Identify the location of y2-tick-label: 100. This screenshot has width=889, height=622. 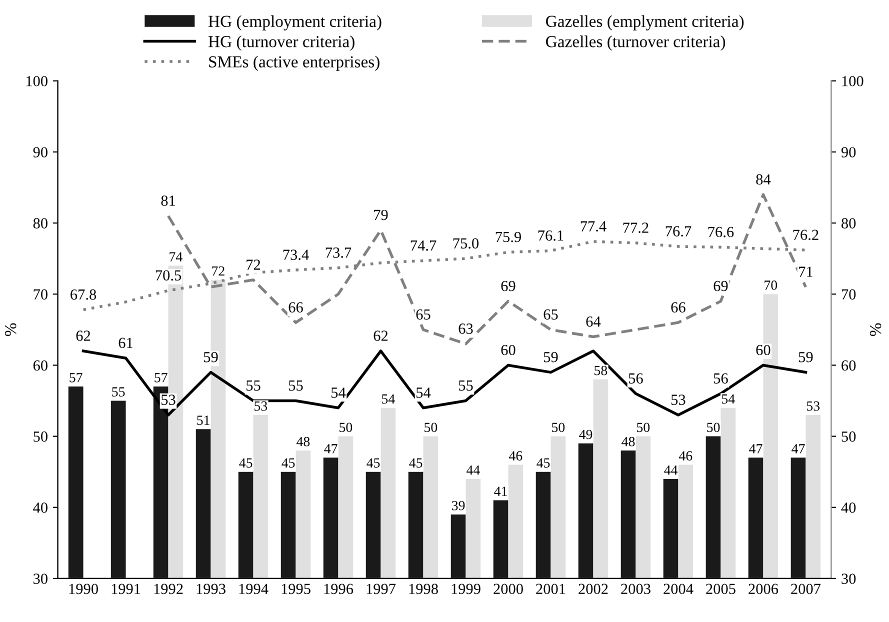
(853, 81).